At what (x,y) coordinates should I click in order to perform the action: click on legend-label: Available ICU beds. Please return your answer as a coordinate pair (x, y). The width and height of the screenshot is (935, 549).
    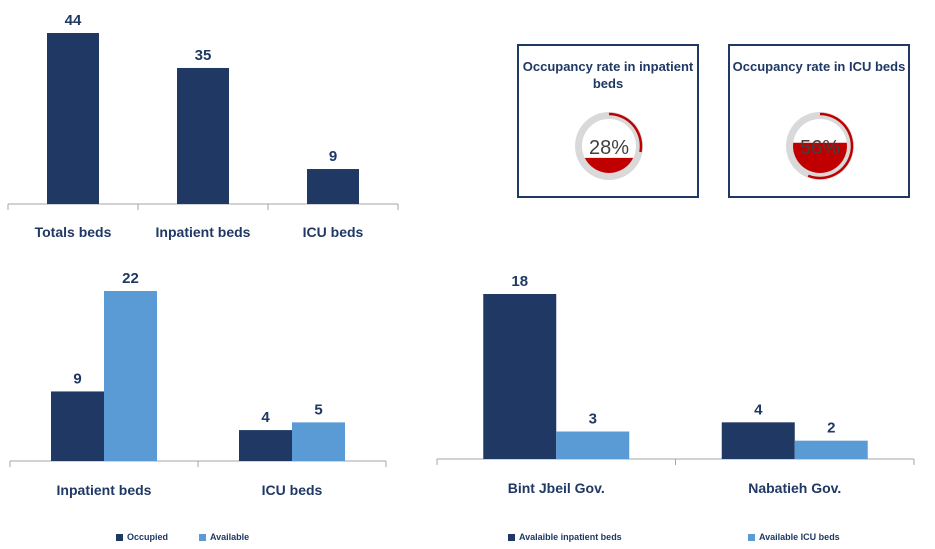
    Looking at the image, I should click on (799, 537).